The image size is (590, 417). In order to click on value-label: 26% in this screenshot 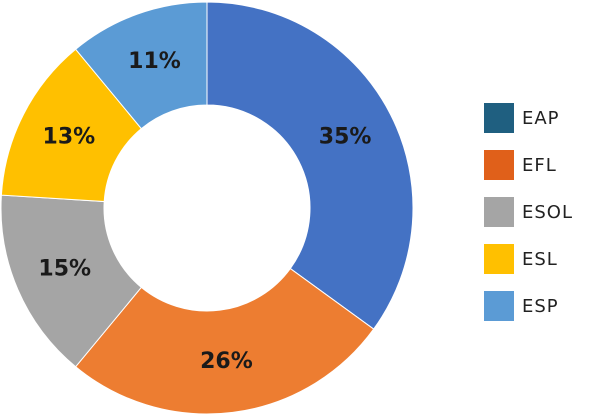, I will do `click(226, 361)`.